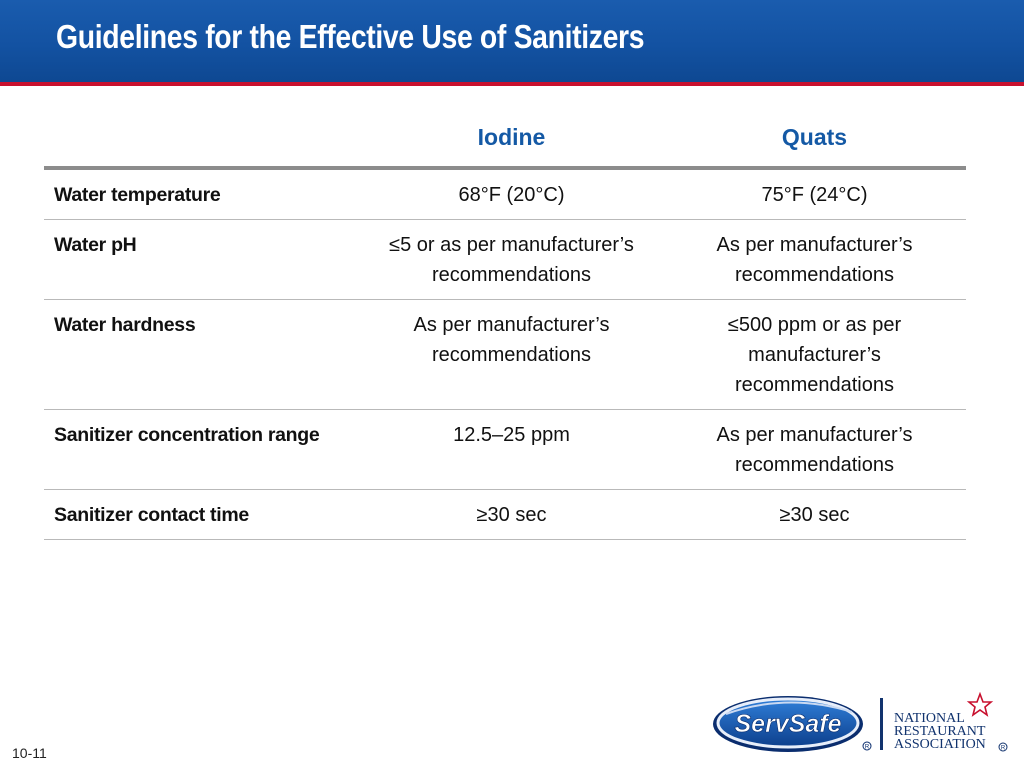 This screenshot has width=1024, height=768. I want to click on table-header-row: Iodine Quats, so click(505, 139).